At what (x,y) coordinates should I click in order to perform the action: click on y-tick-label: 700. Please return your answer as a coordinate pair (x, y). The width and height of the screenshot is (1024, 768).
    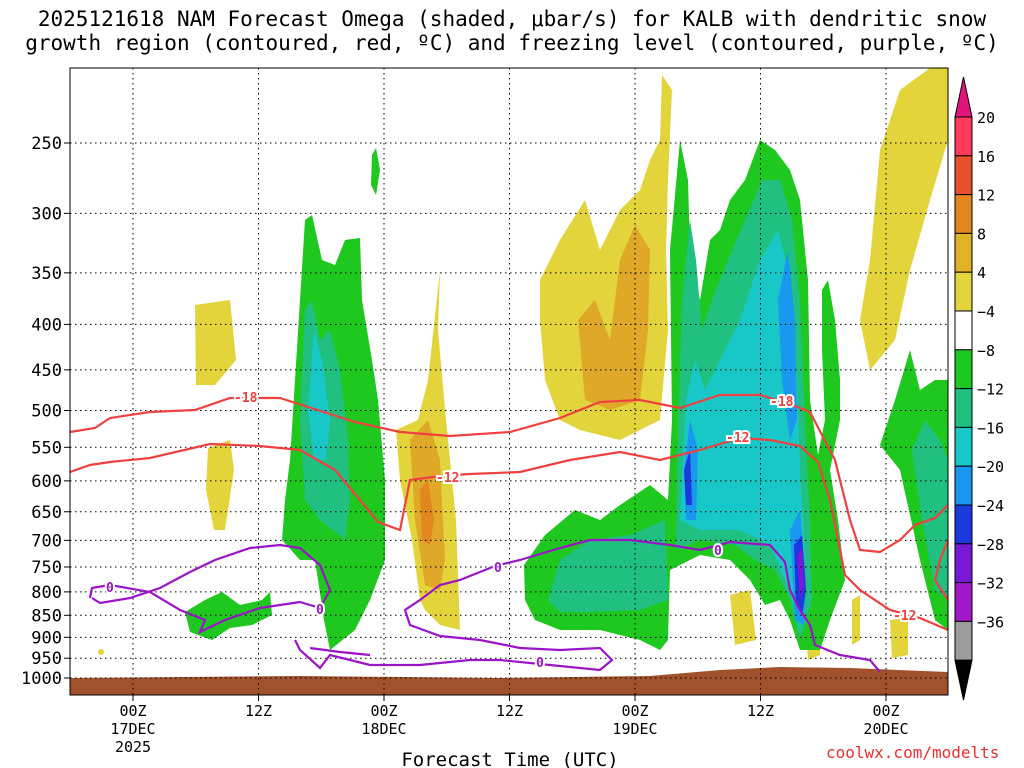
    Looking at the image, I should click on (46, 541).